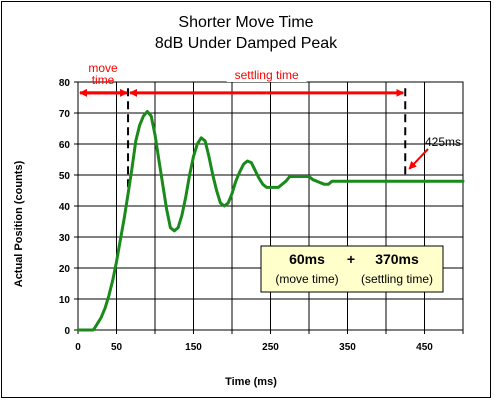  I want to click on chart-title: Shorter Move Time, so click(245, 22).